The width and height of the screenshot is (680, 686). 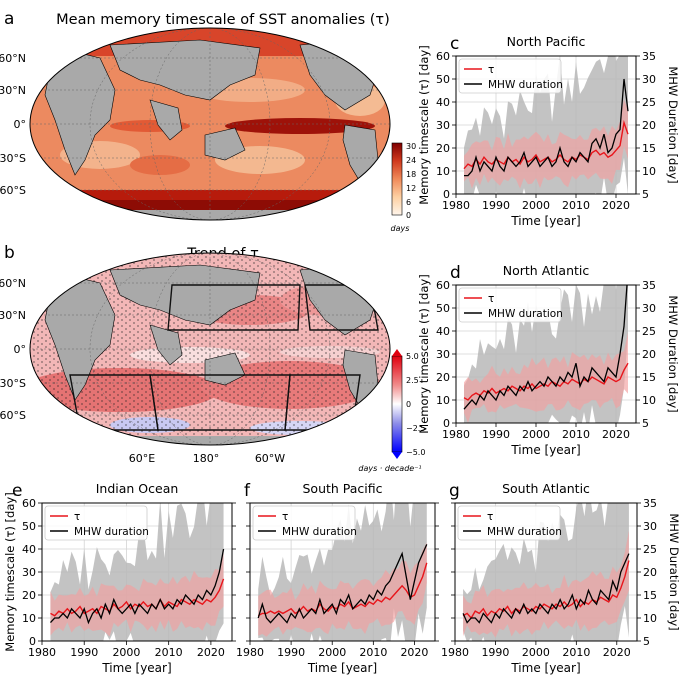 I want to click on region-box-north-pacific, so click(x=234, y=307).